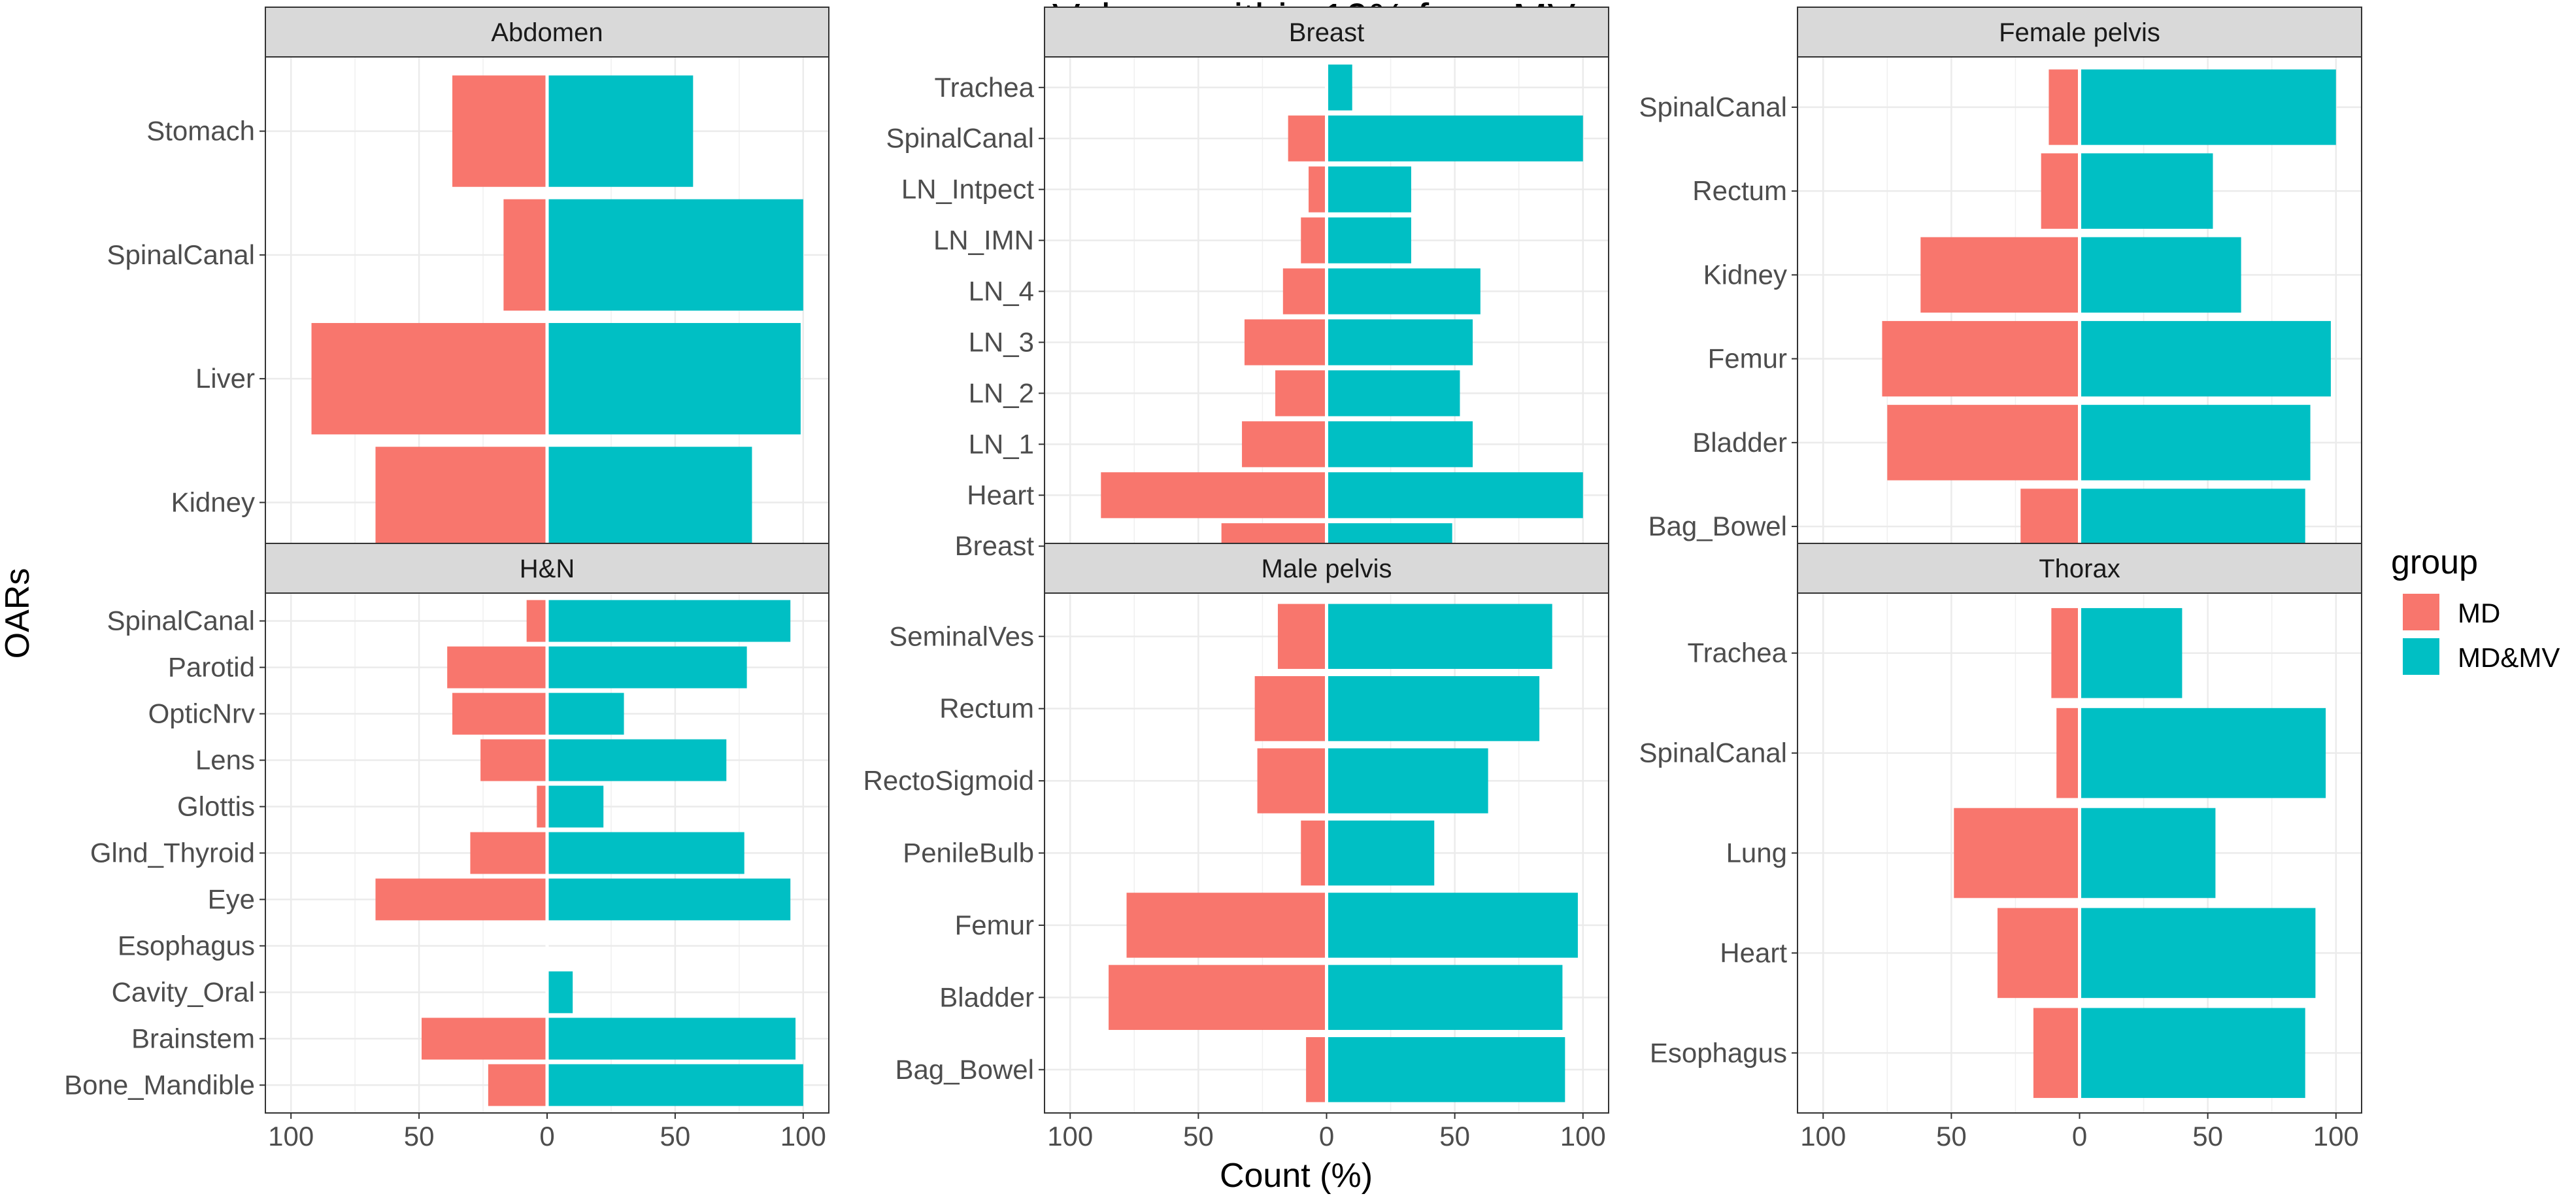 The image size is (2576, 1196). Describe the element at coordinates (499, 713) in the screenshot. I see `bar-md-opticnrv` at that location.